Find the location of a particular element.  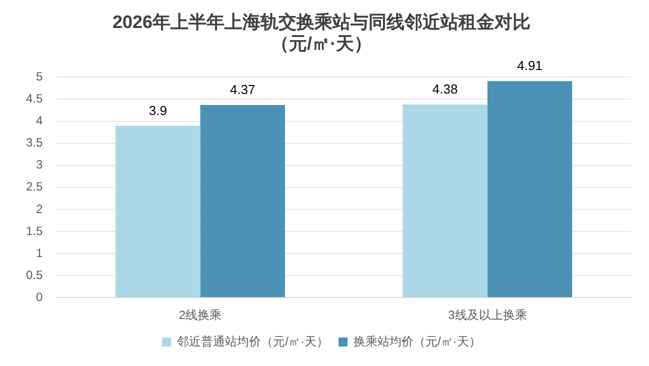

data-label: 4.38 is located at coordinates (445, 89).